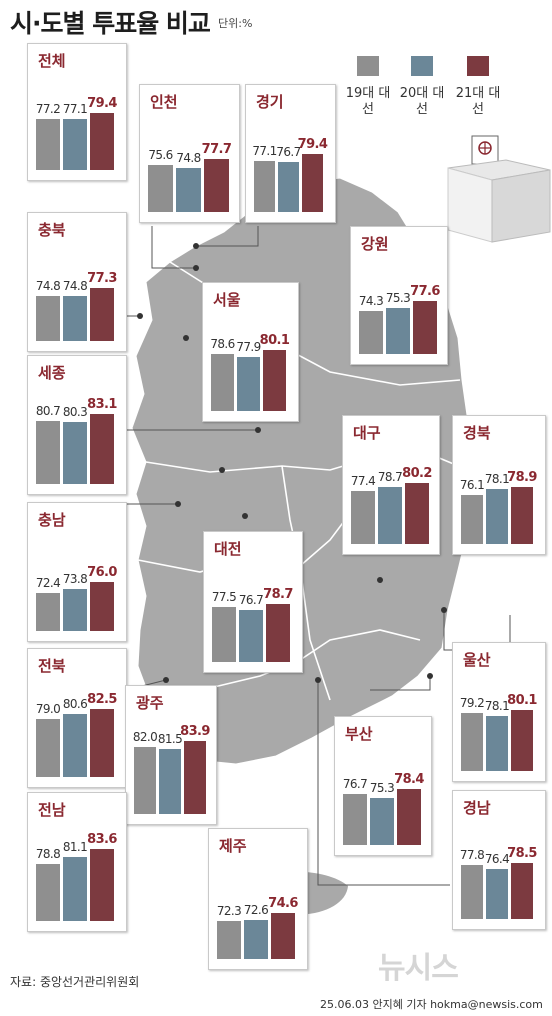  I want to click on bar-광주-1, so click(170, 781).